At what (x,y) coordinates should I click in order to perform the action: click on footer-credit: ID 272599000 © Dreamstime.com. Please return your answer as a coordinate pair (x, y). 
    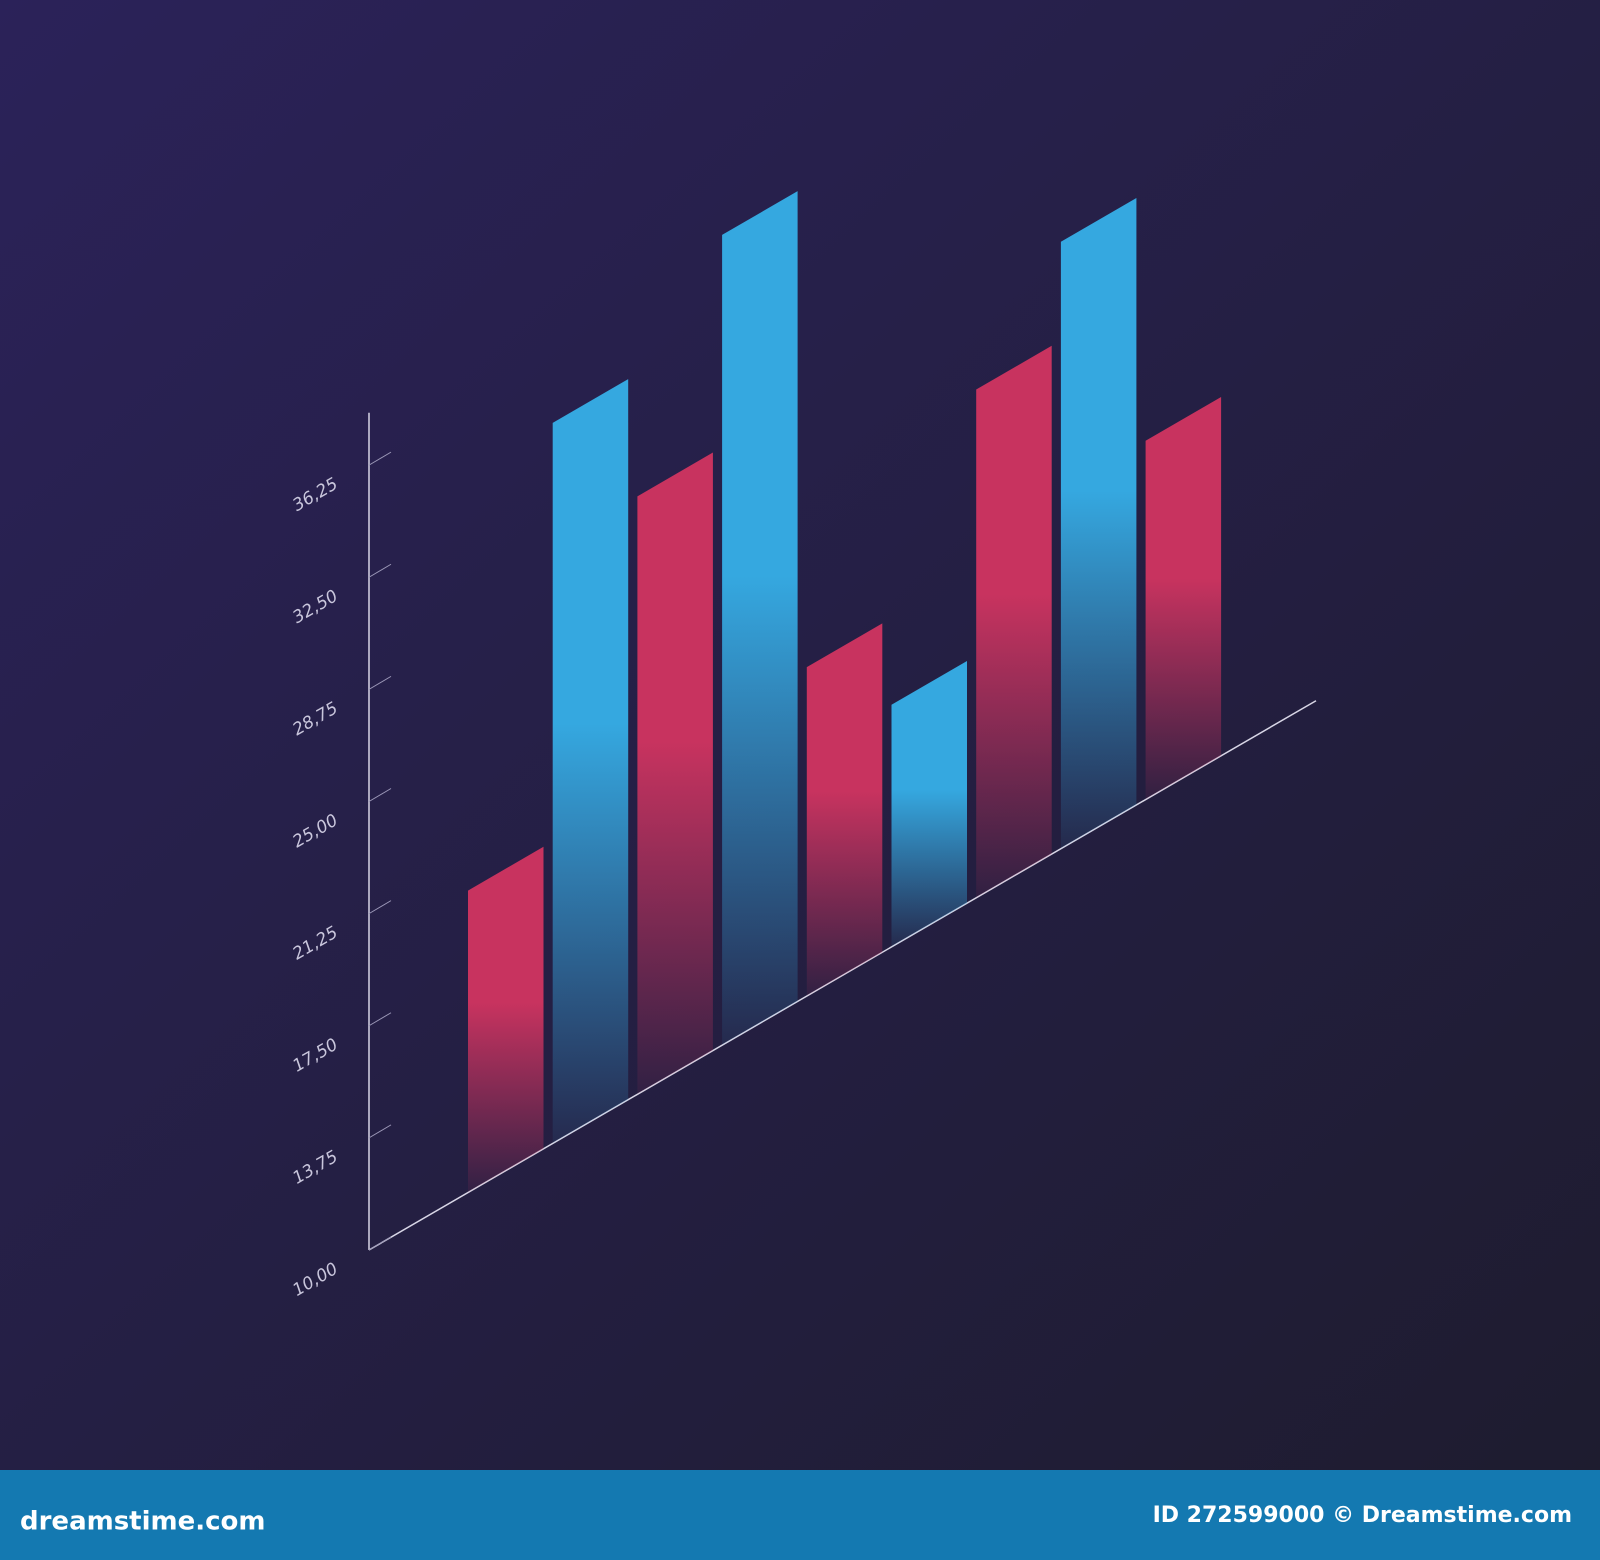
    Looking at the image, I should click on (1362, 1515).